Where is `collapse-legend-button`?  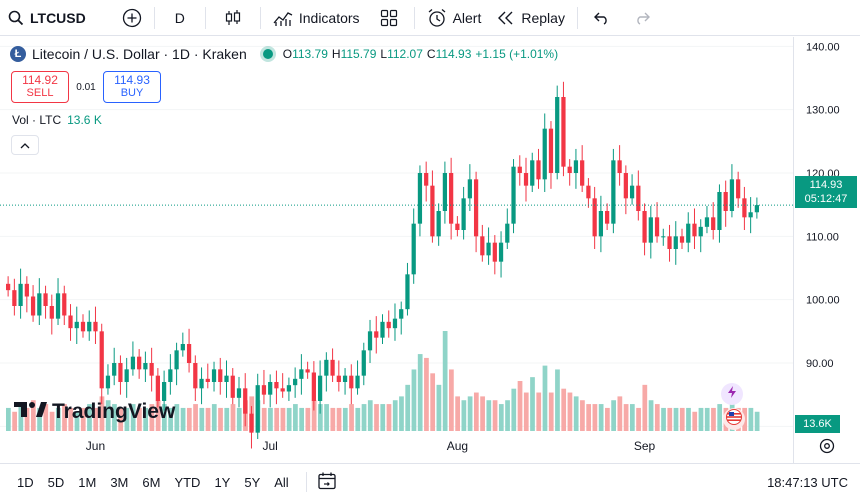 collapse-legend-button is located at coordinates (25, 145).